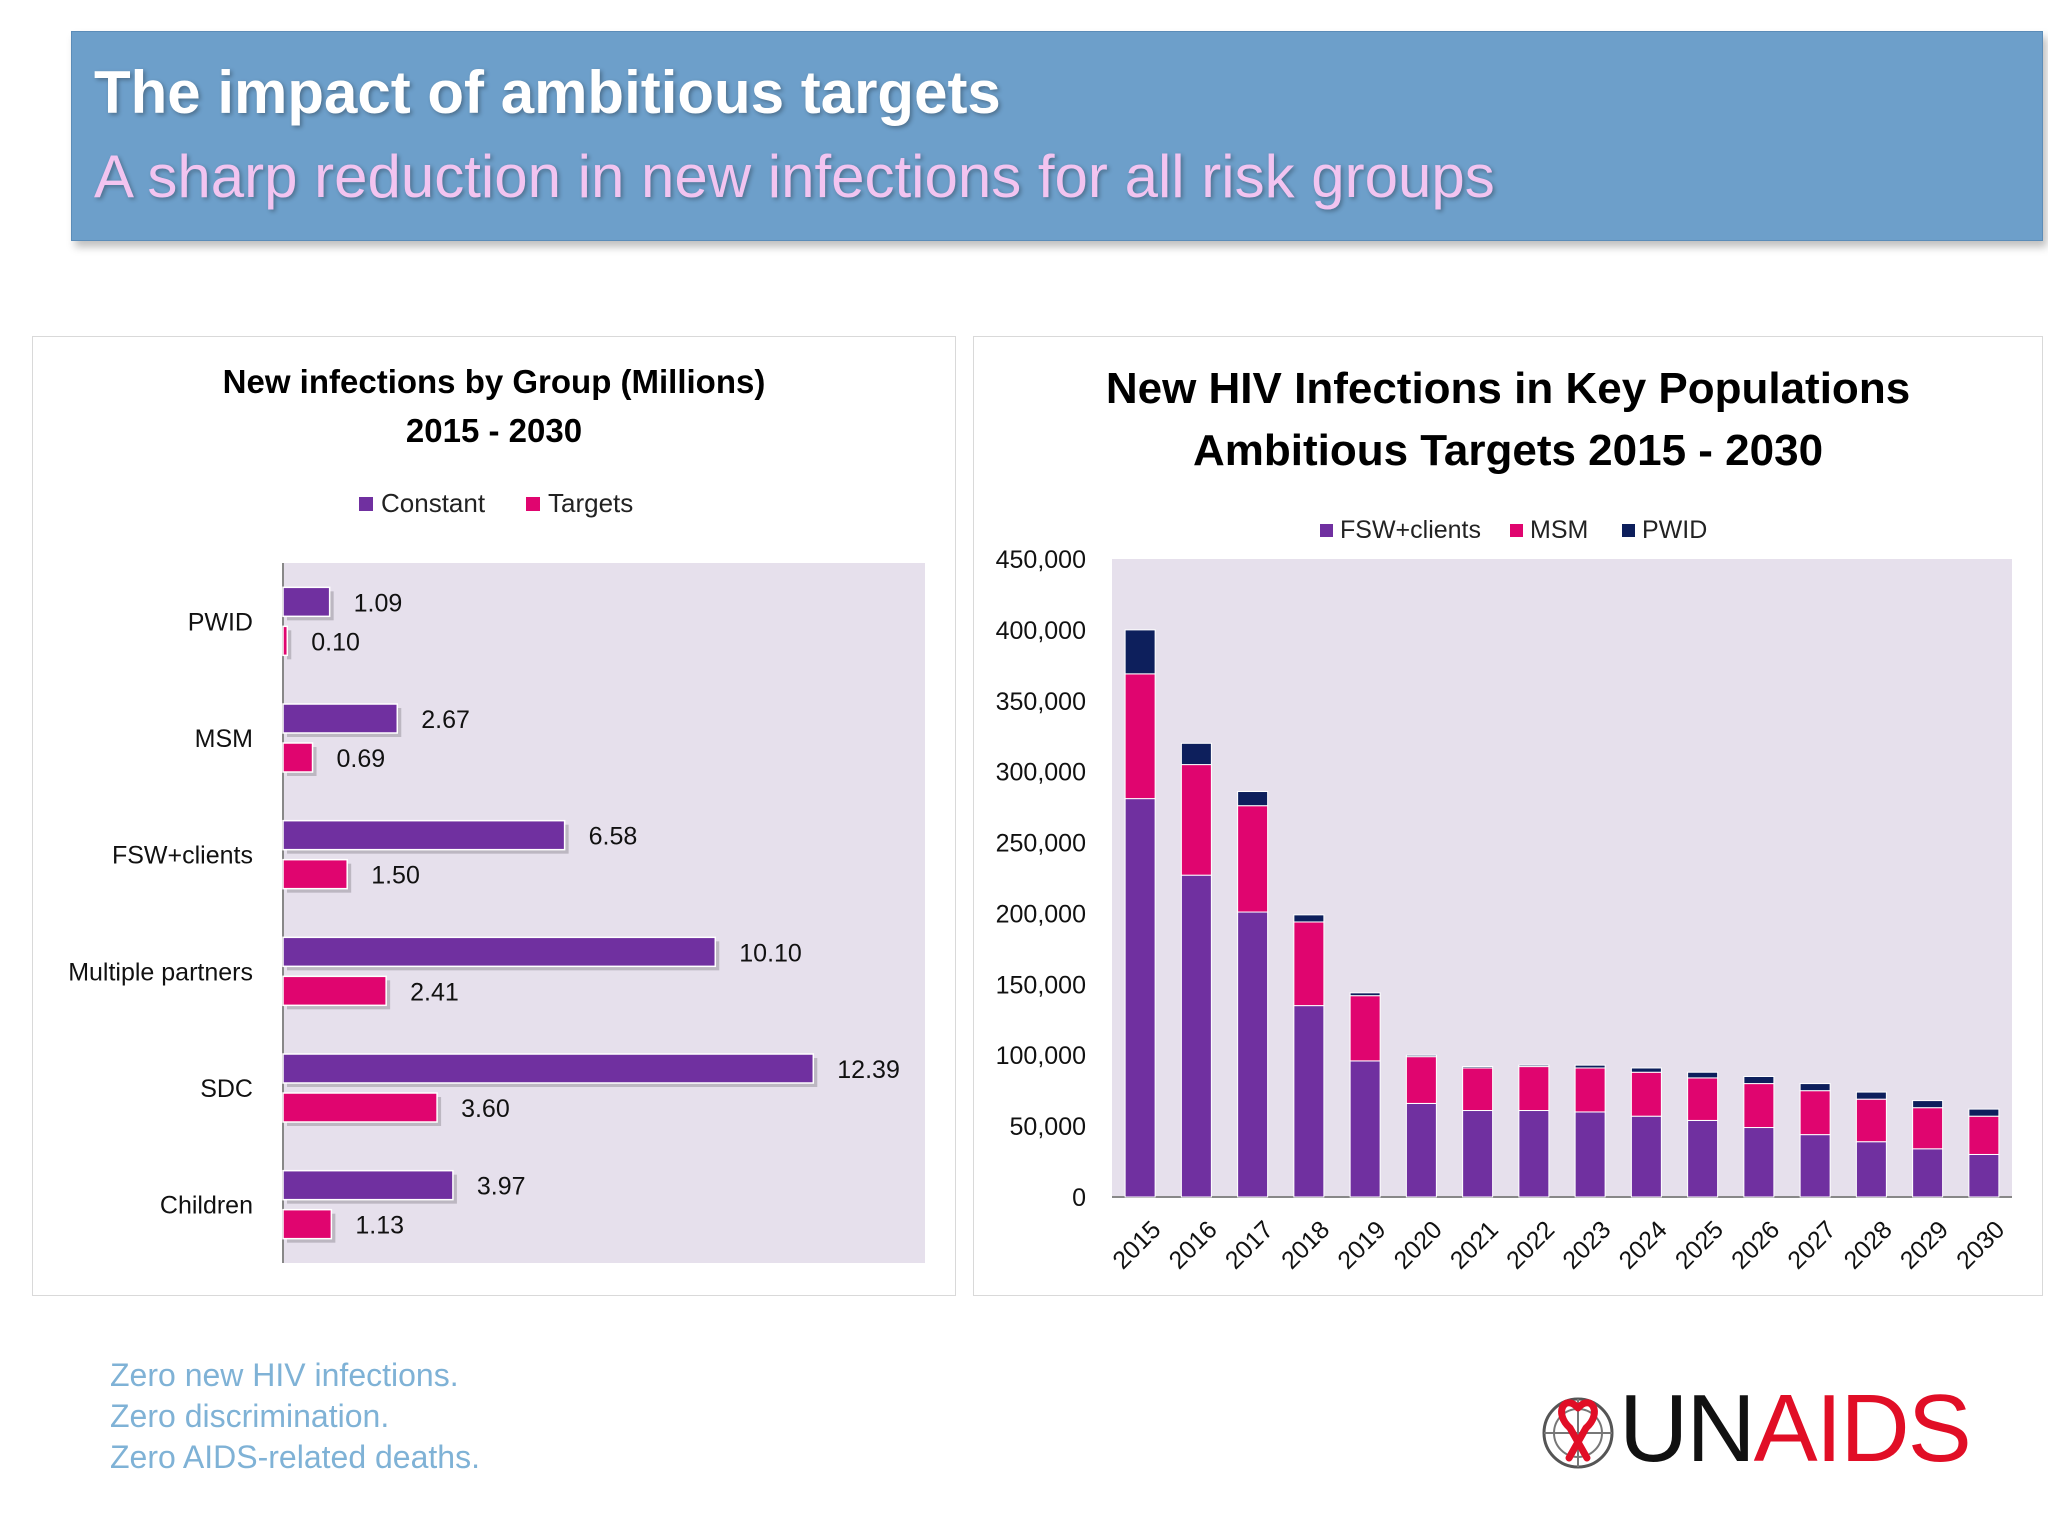  Describe the element at coordinates (220, 622) in the screenshot. I see `category-label: PWID` at that location.